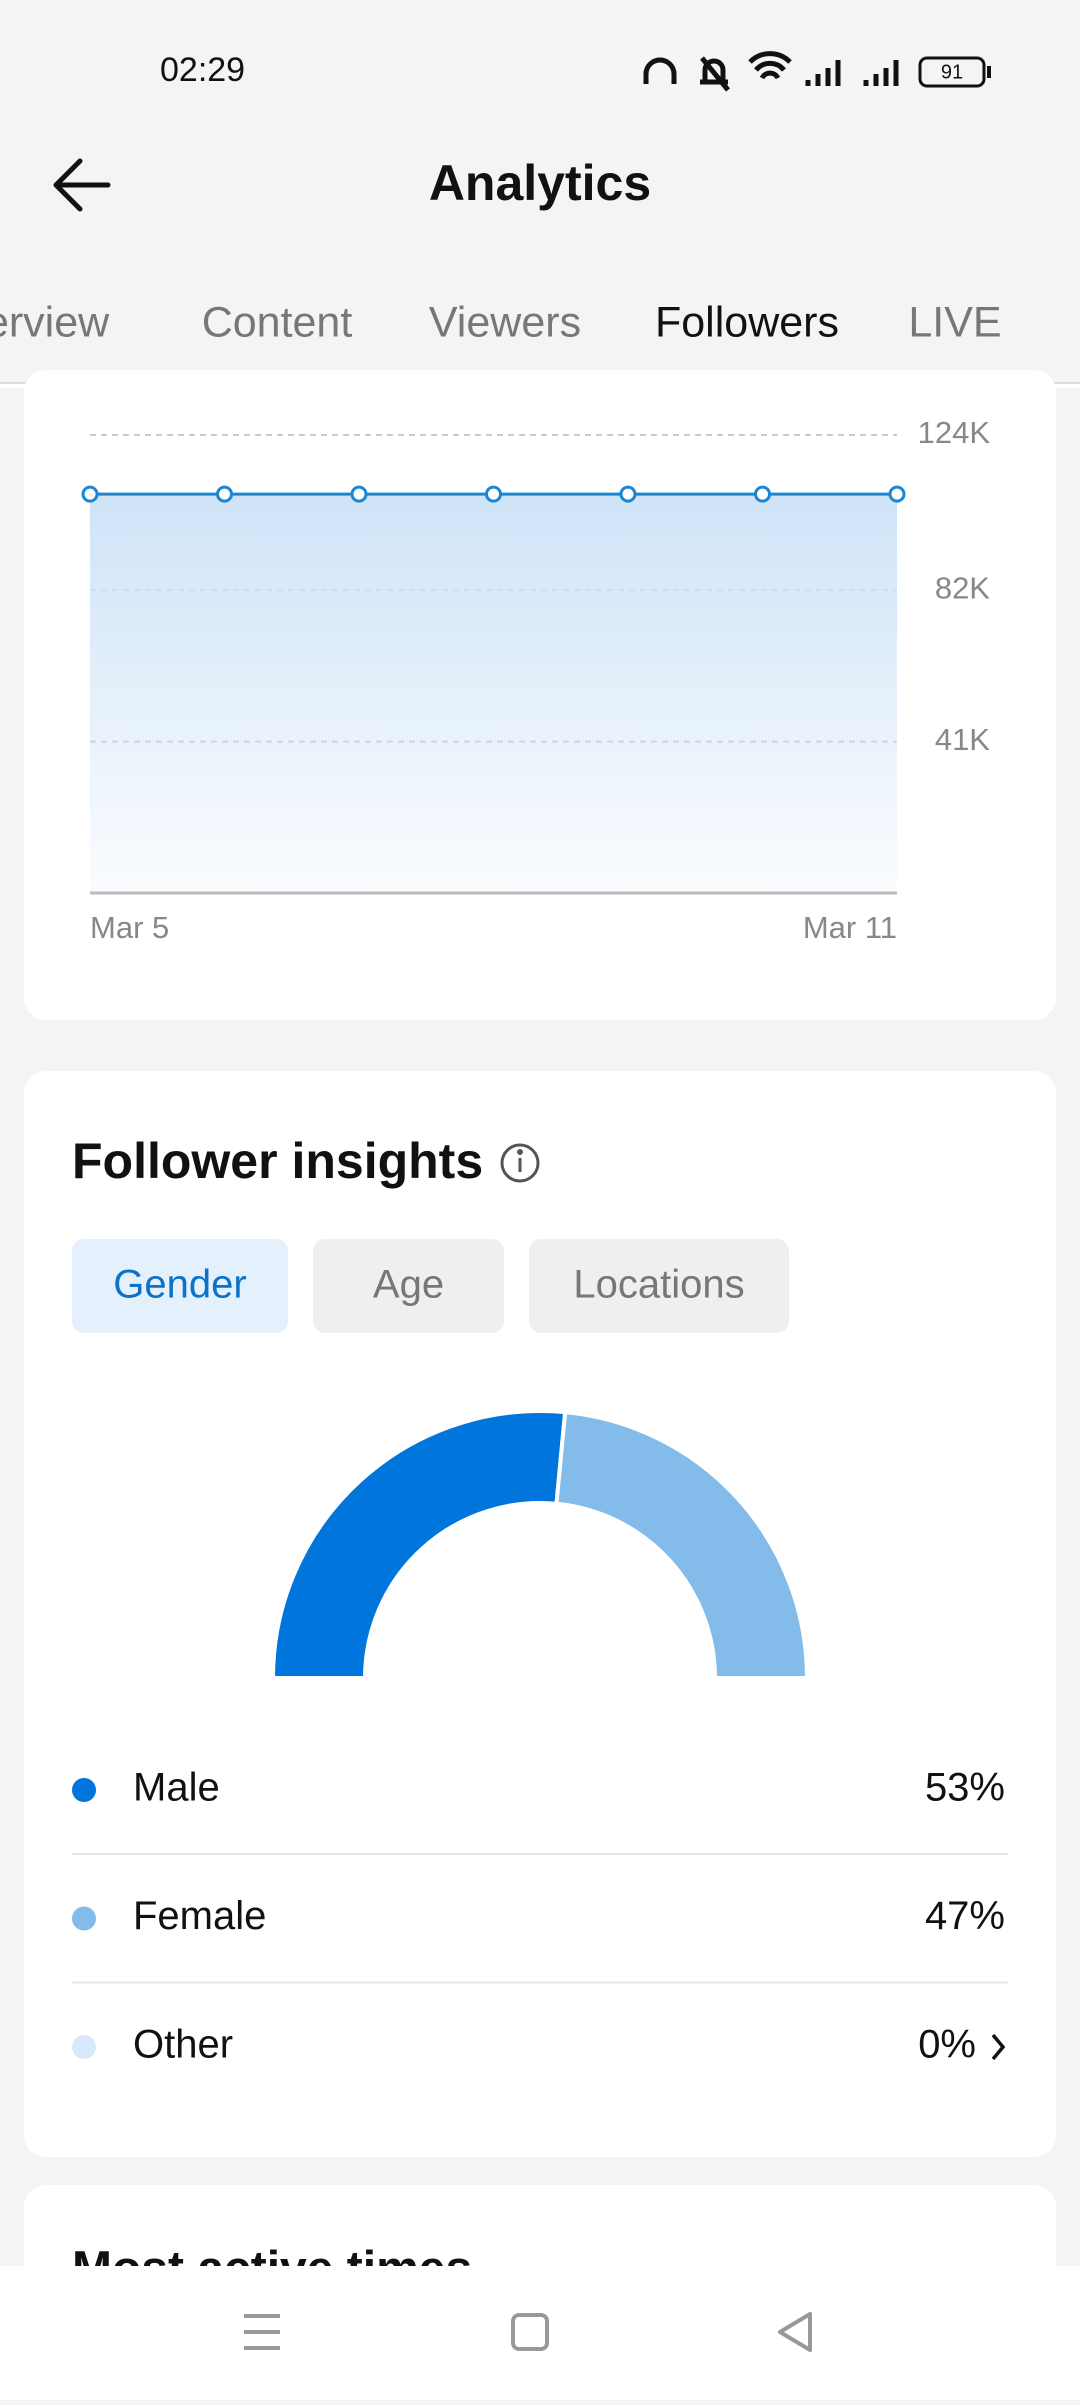 The image size is (1080, 2405). I want to click on tab: Followers, so click(747, 322).